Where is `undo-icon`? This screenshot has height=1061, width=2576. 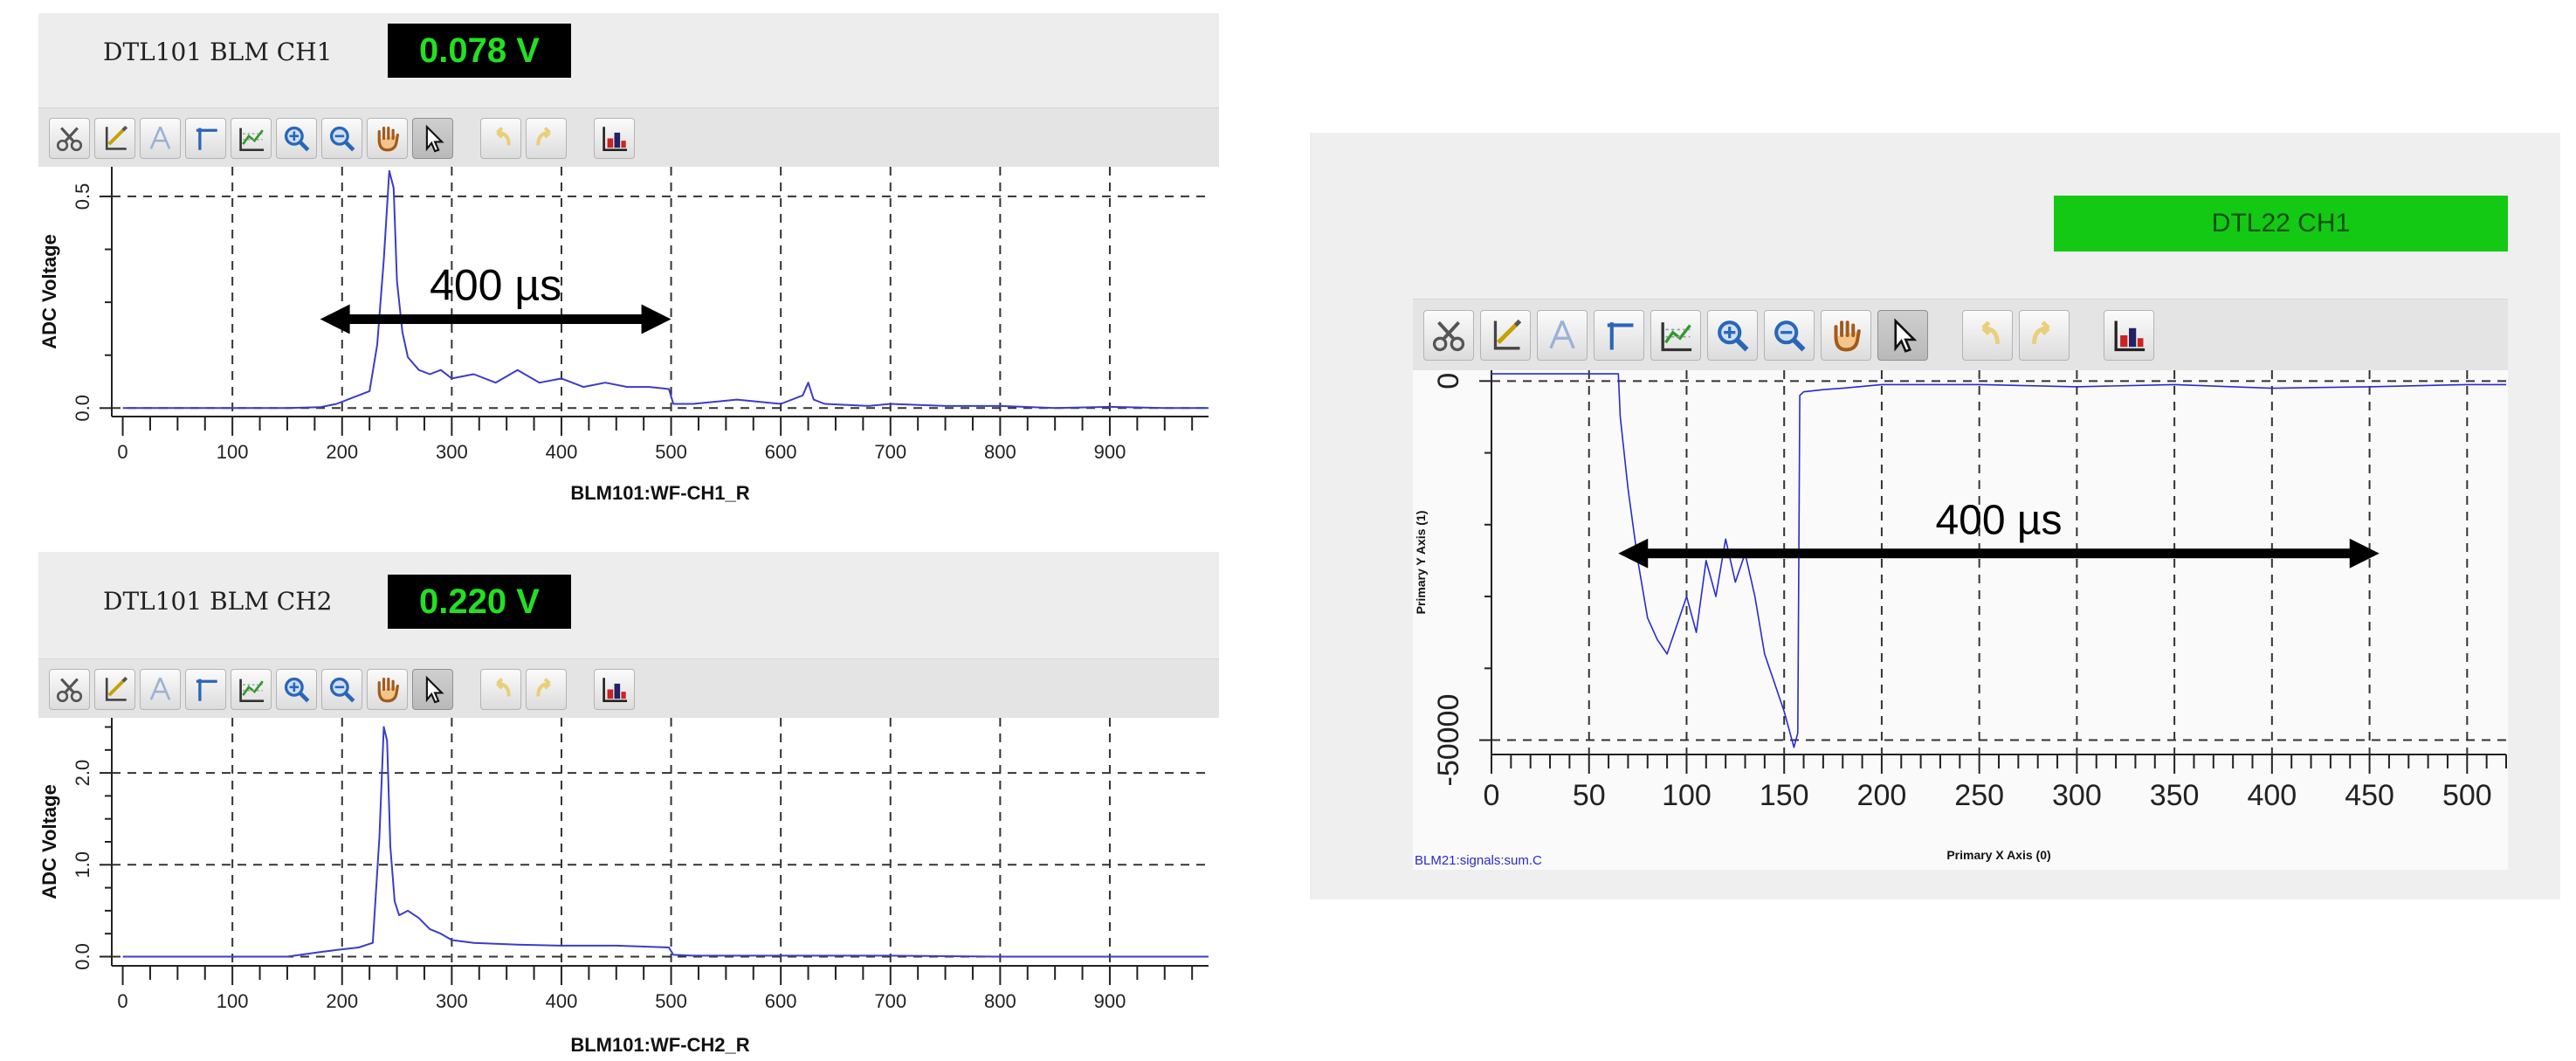 undo-icon is located at coordinates (503, 687).